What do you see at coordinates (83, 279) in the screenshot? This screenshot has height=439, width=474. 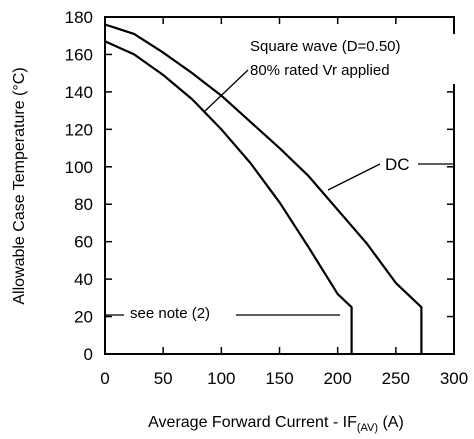 I see `y-tick-label: 40` at bounding box center [83, 279].